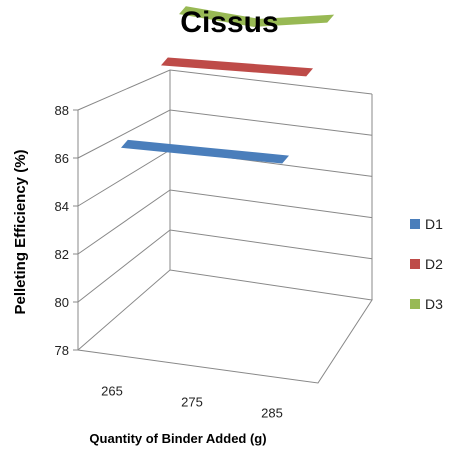  Describe the element at coordinates (62, 302) in the screenshot. I see `y-tick-label: 80` at that location.